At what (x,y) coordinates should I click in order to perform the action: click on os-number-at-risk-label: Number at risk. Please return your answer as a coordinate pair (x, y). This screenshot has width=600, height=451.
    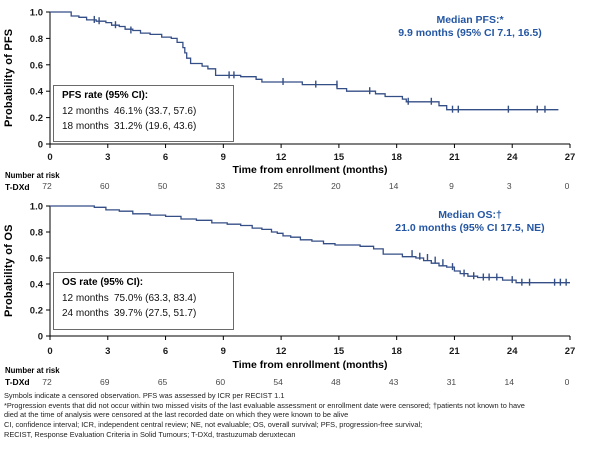
    Looking at the image, I should click on (32, 370).